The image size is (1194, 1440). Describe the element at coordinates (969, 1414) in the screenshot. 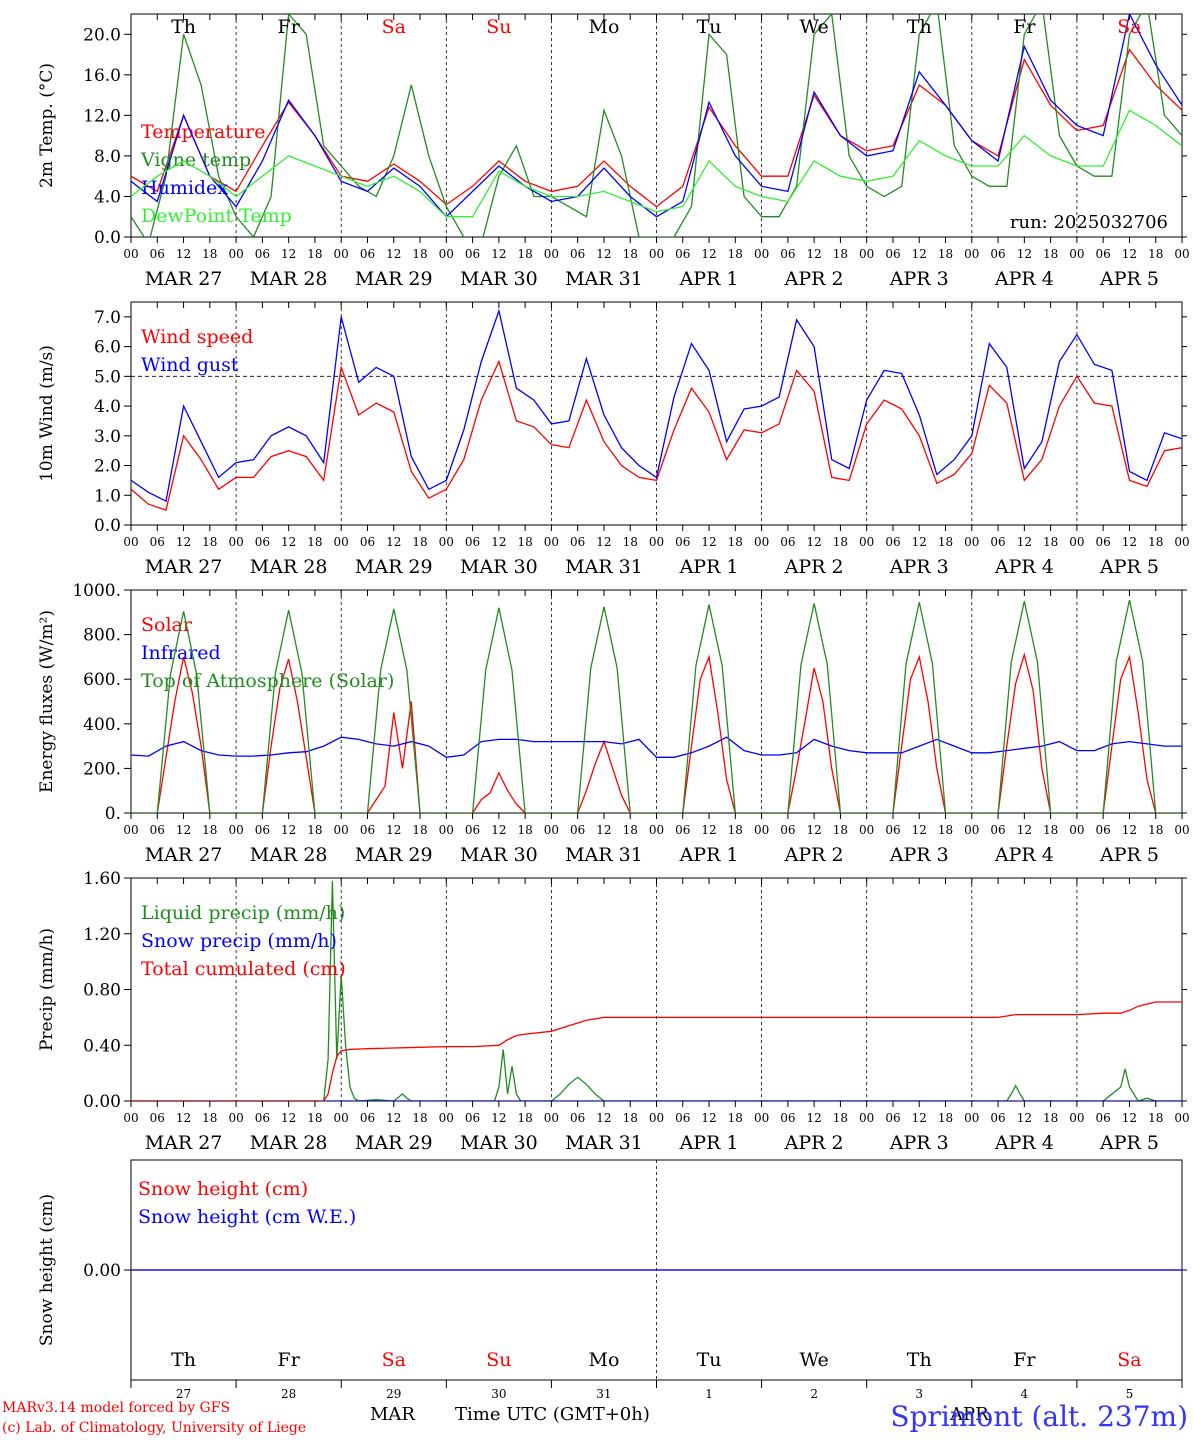

I see `month-apr: APR` at that location.